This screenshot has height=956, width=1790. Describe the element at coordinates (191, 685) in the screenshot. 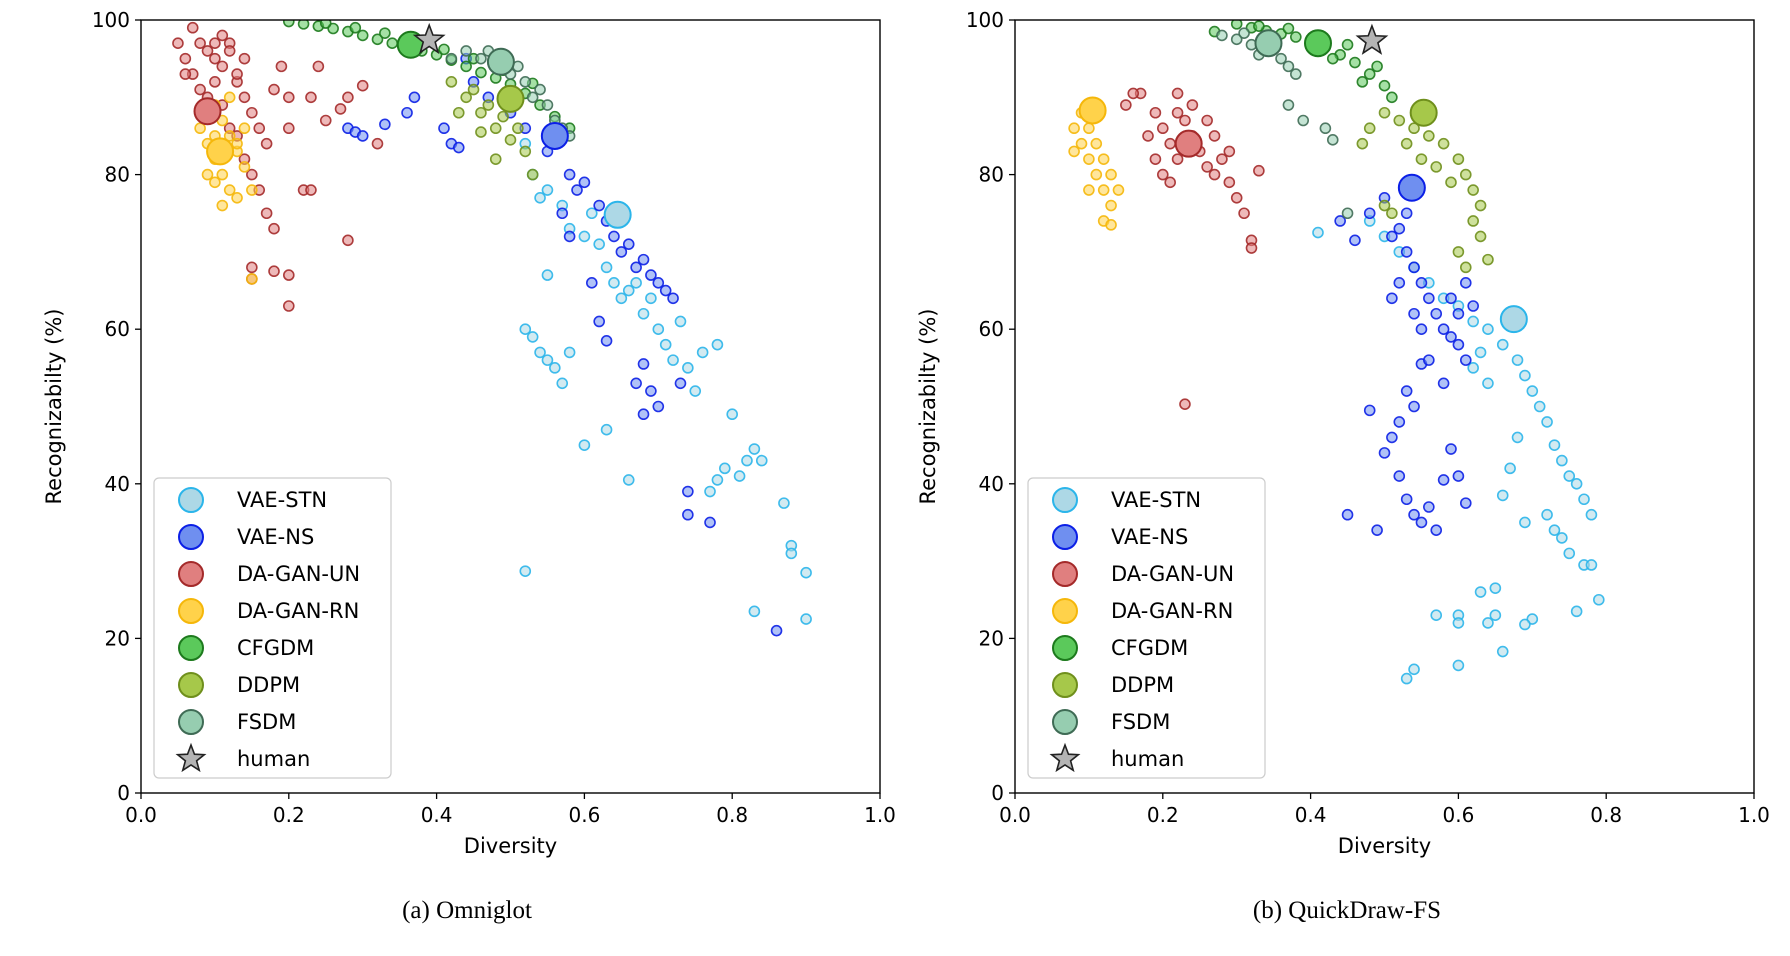

I see `legend-marker-ddpm` at that location.